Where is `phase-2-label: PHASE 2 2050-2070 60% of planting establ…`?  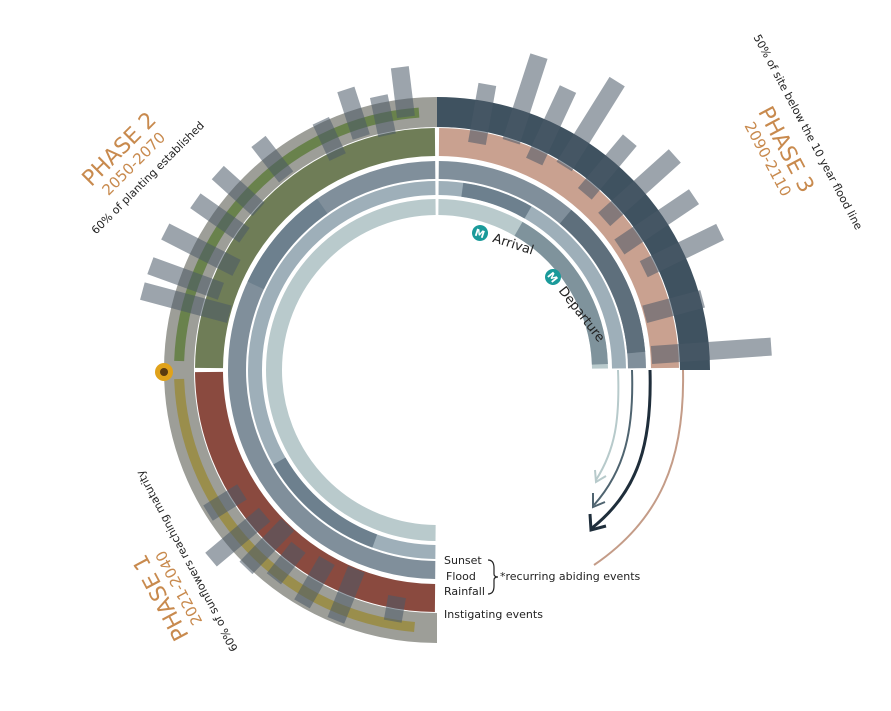
phase-2-label: PHASE 2 2050-2070 60% of planting establ… is located at coordinates (142, 172).